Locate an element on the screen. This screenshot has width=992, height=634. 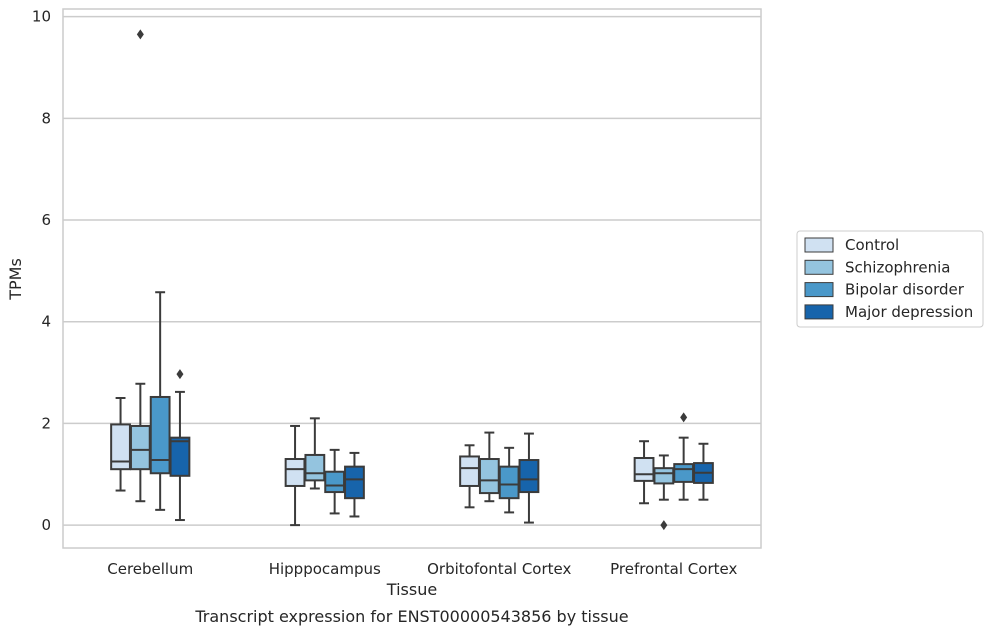
y-tick-label: 6 is located at coordinates (46, 220).